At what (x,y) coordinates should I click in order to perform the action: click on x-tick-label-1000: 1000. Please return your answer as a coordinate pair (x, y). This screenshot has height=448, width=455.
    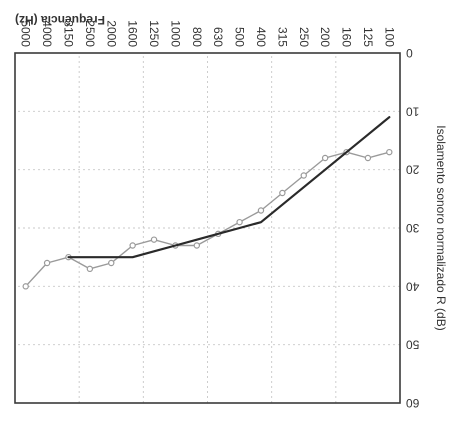
    Looking at the image, I should click on (175, 33).